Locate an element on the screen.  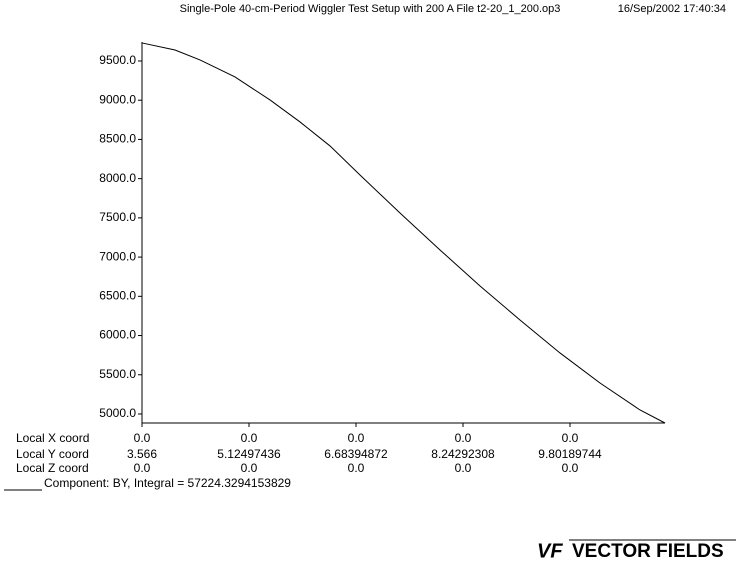
logo-mark: VF is located at coordinates (550, 551).